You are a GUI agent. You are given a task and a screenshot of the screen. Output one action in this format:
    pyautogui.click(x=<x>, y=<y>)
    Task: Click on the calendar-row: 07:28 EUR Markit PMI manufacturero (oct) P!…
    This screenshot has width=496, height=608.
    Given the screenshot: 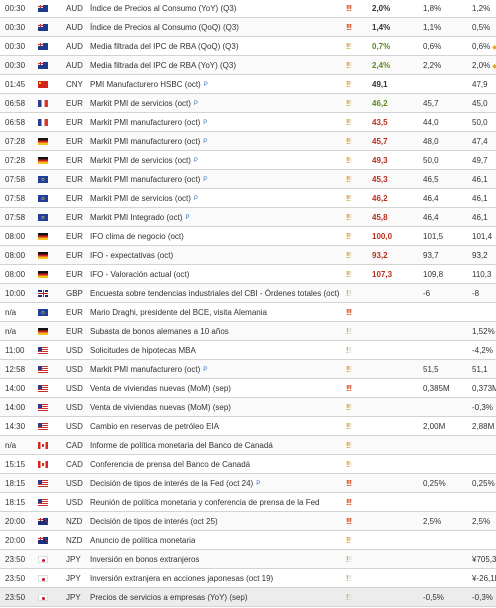 What is the action you would take?
    pyautogui.click(x=248, y=141)
    